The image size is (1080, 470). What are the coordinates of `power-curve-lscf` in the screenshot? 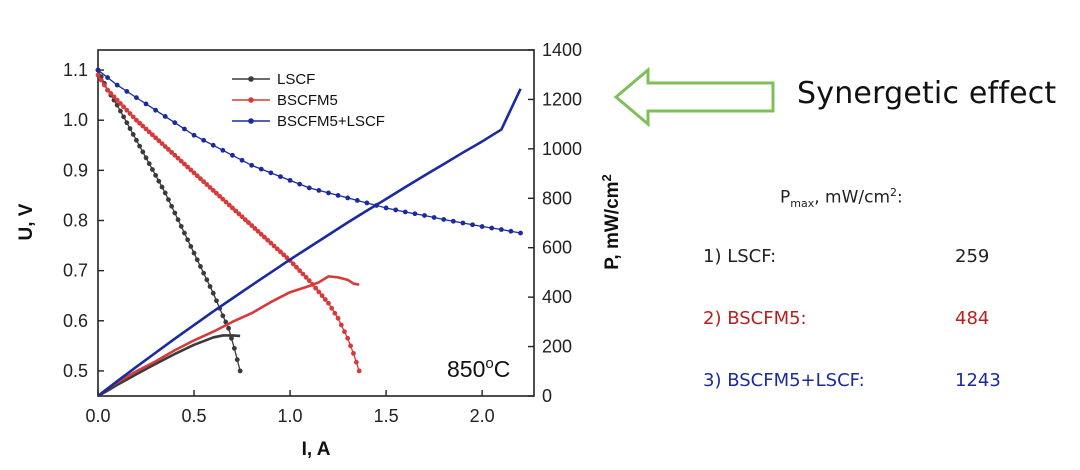 It's located at (169, 366).